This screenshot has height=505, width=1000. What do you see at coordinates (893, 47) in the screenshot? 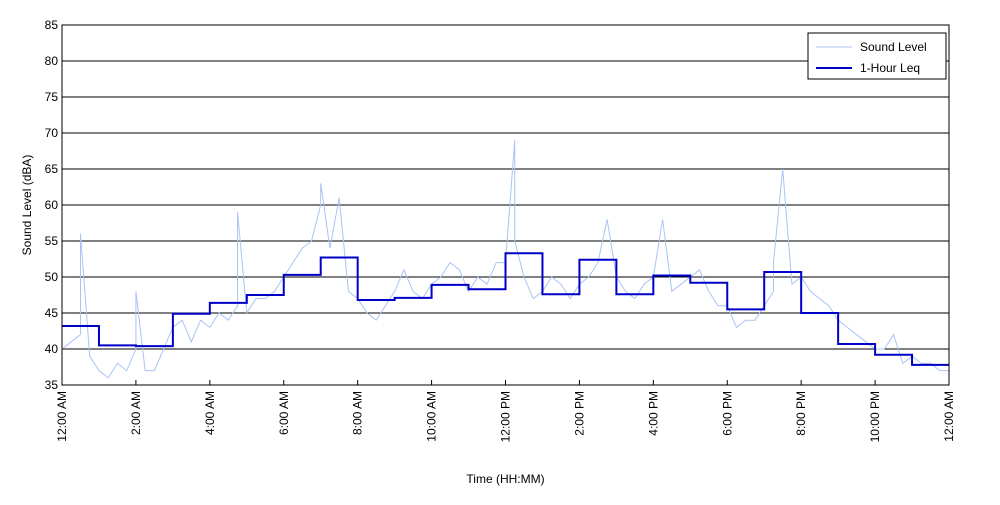
I see `legend-entry-sound-level: Sound Level` at bounding box center [893, 47].